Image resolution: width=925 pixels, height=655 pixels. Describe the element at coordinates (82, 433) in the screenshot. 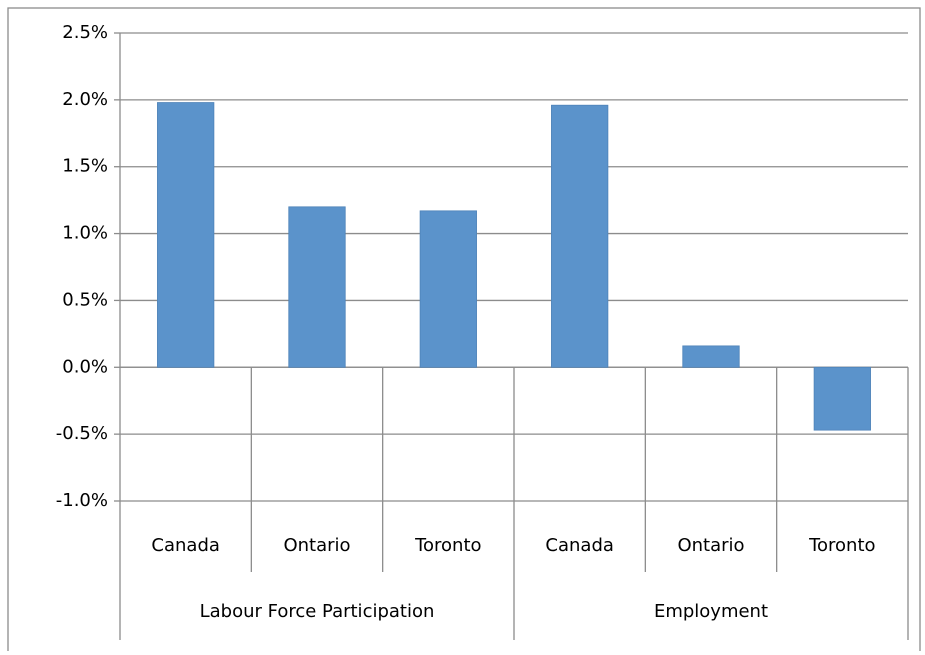

I see `y-tick-label: -0.5%` at that location.